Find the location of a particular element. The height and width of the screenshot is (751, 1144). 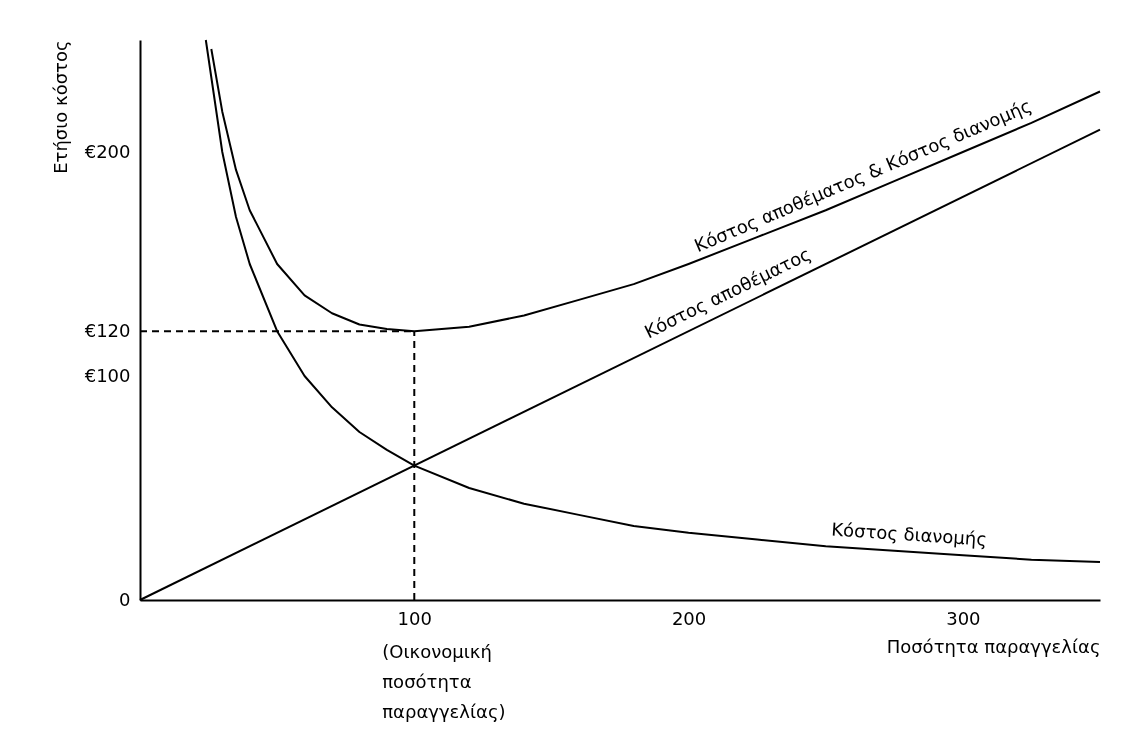

y-tick-label: €120 is located at coordinates (107, 330).